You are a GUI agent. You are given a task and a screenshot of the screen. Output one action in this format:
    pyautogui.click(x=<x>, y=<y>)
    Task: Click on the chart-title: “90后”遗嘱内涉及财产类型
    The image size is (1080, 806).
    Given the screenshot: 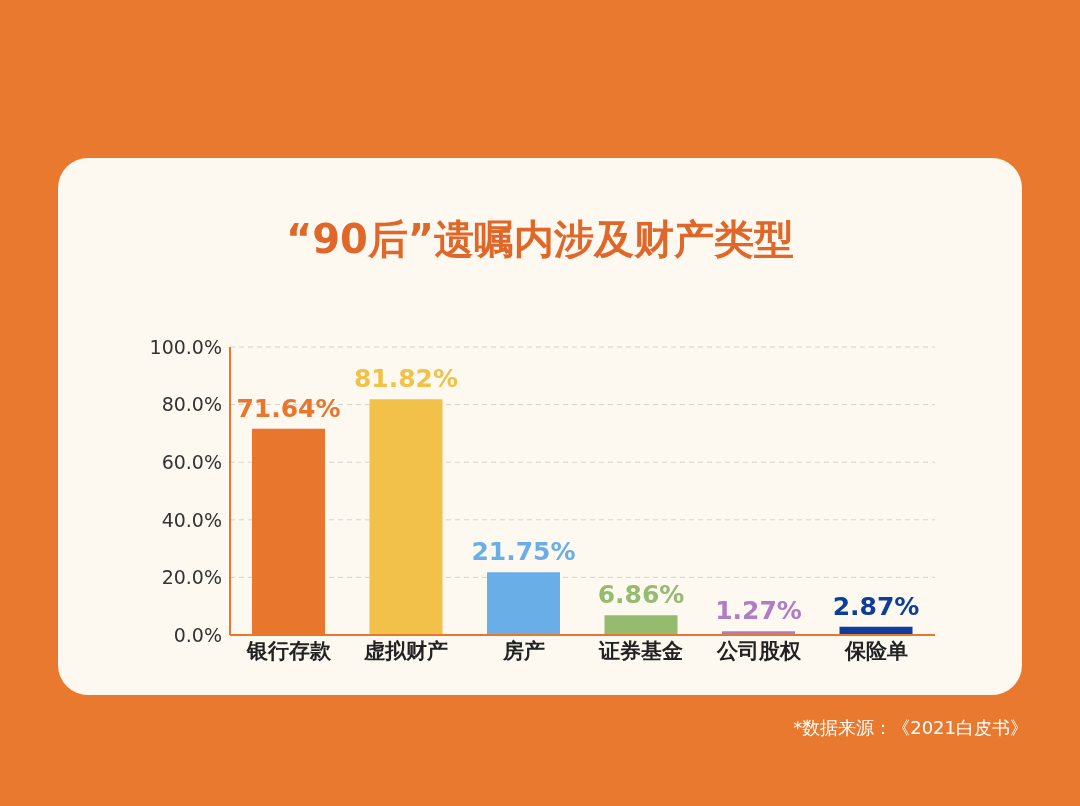 What is the action you would take?
    pyautogui.click(x=540, y=239)
    